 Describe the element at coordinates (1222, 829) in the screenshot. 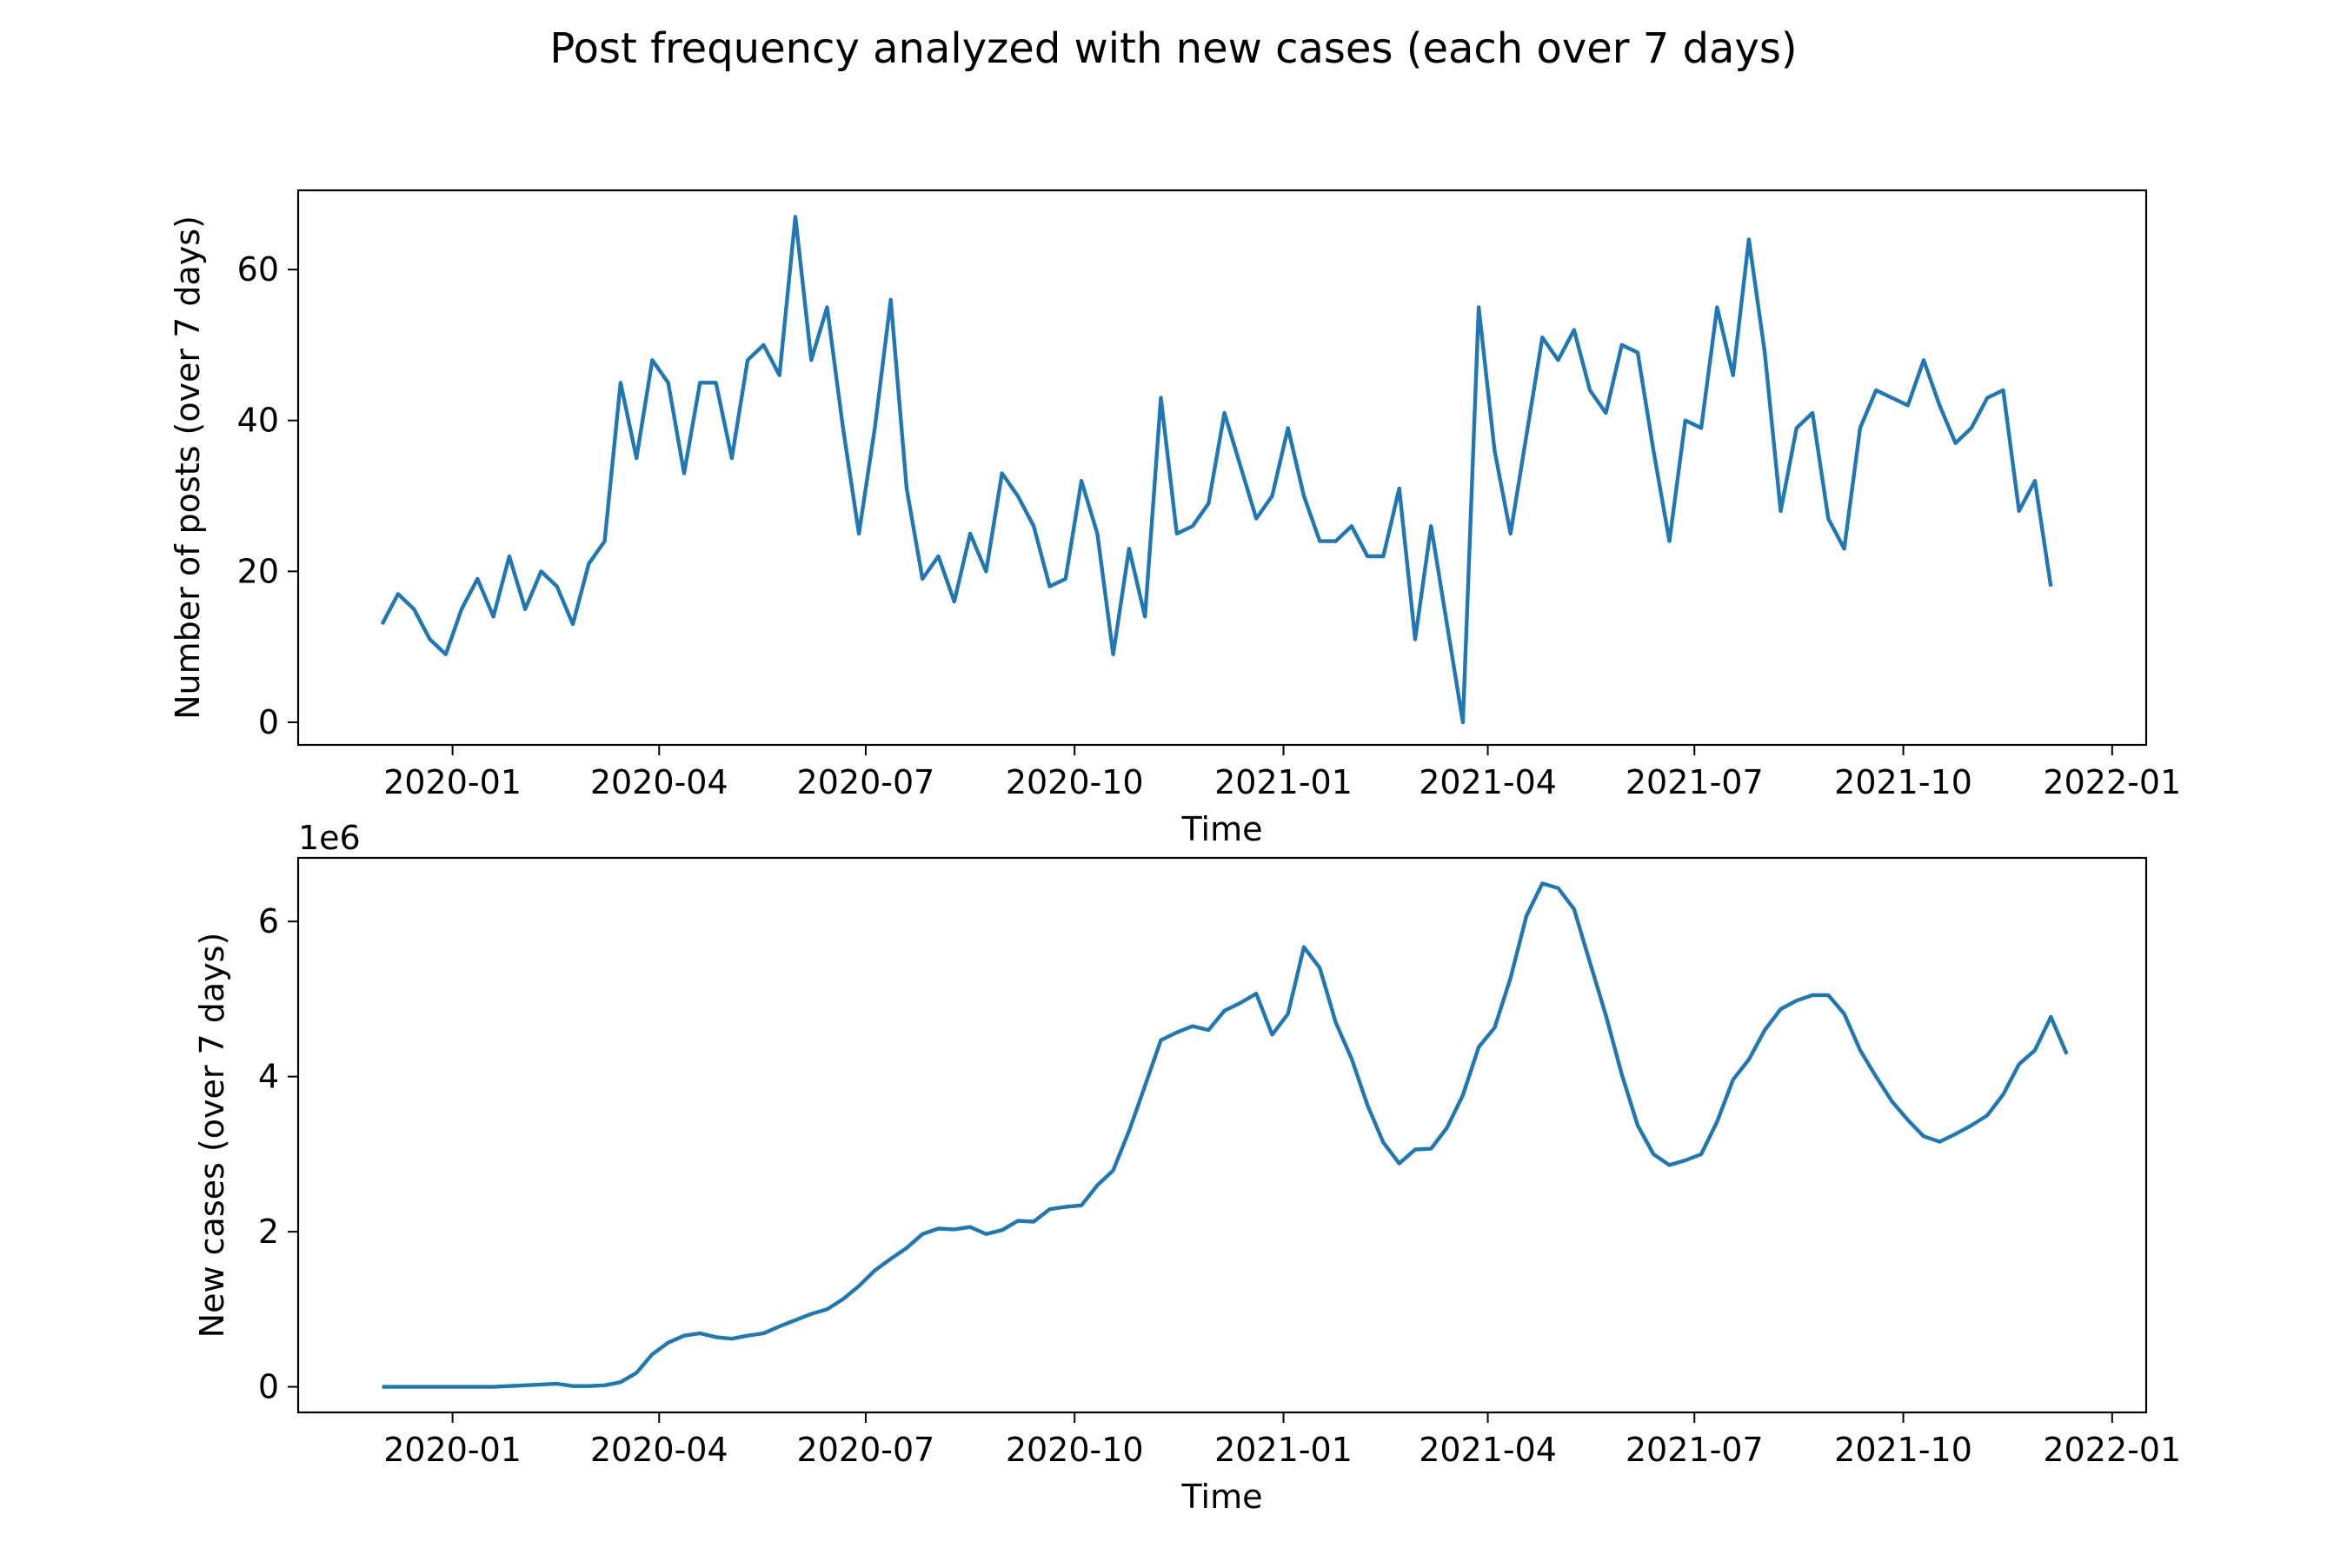

I see `posts-x-axis-label: Time` at that location.